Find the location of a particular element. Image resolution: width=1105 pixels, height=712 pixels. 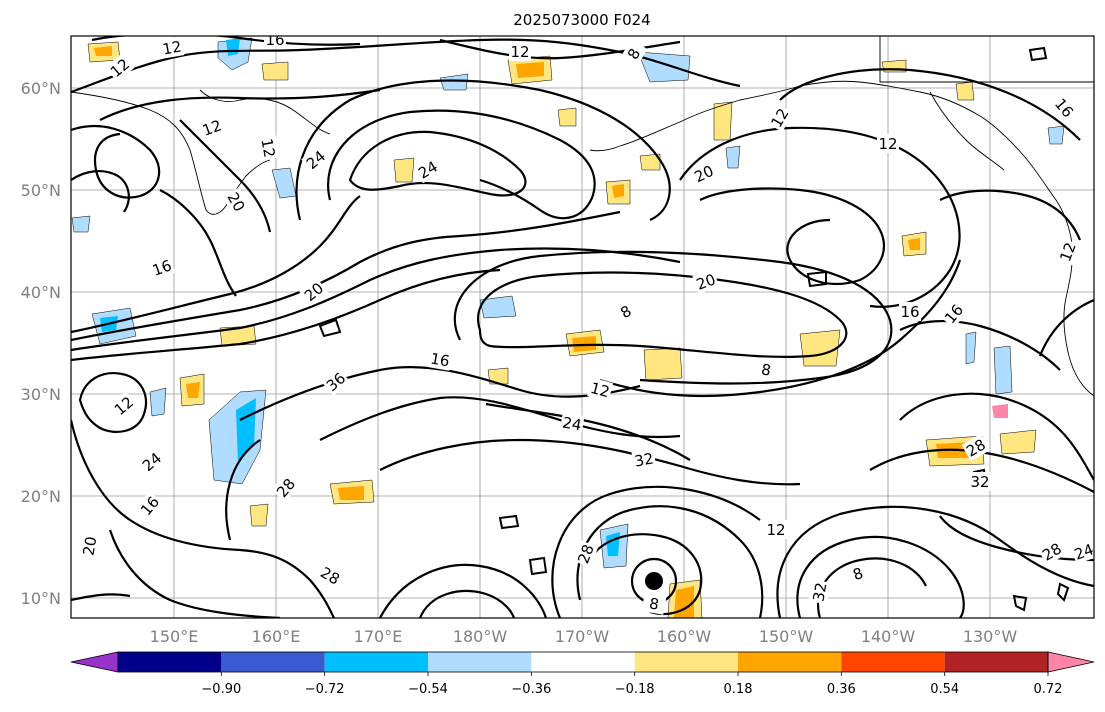

colorbar-extend-low is located at coordinates (94, 662).